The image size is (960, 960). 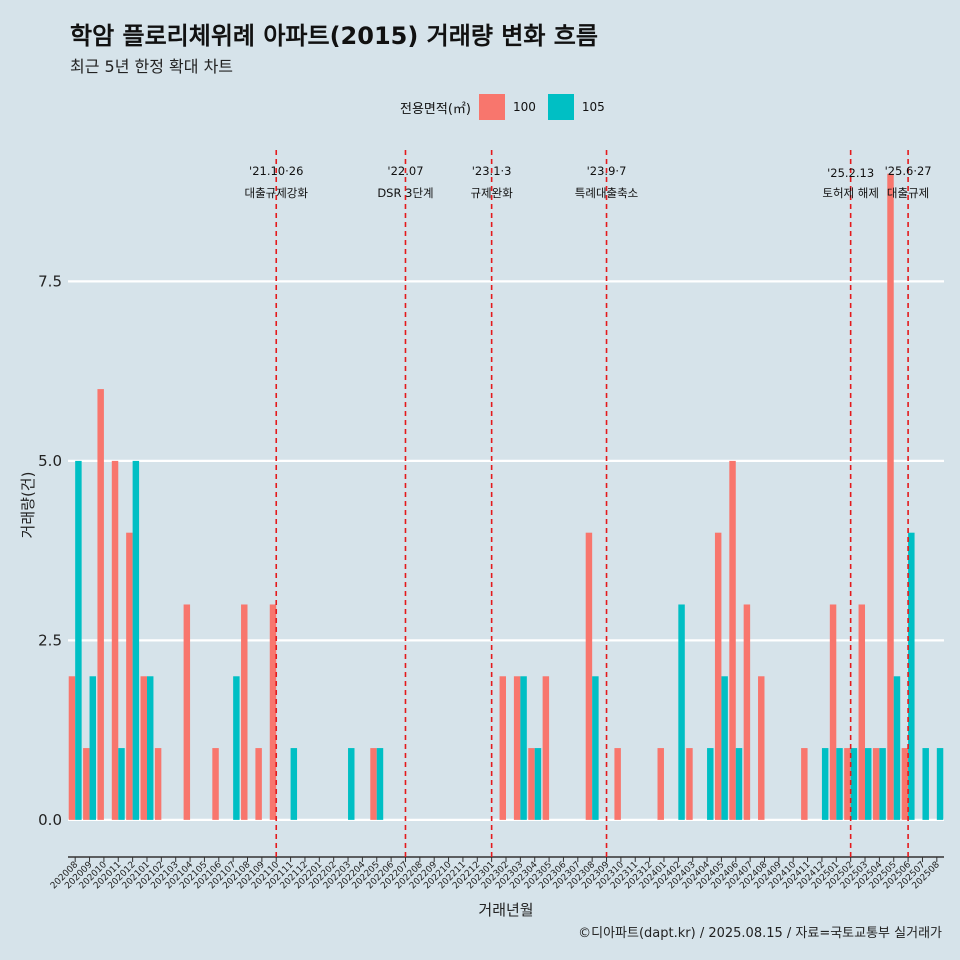 I want to click on legend-label-105: 105, so click(x=593, y=107).